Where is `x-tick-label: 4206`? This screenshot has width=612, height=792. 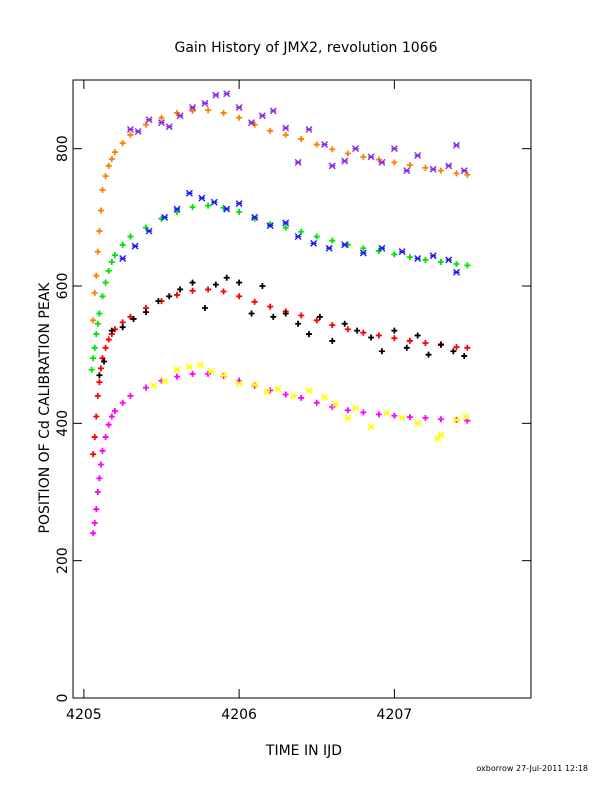
x-tick-label: 4206 is located at coordinates (239, 715).